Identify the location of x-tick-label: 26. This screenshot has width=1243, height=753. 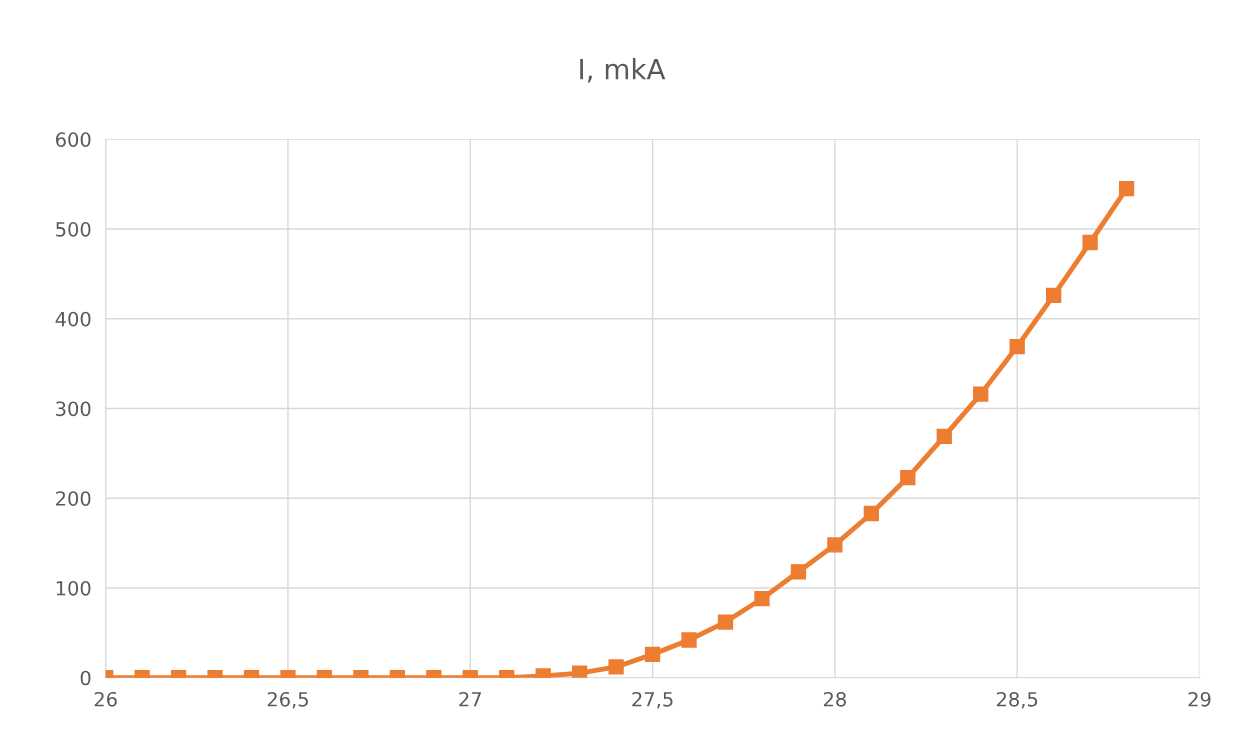
(105, 699).